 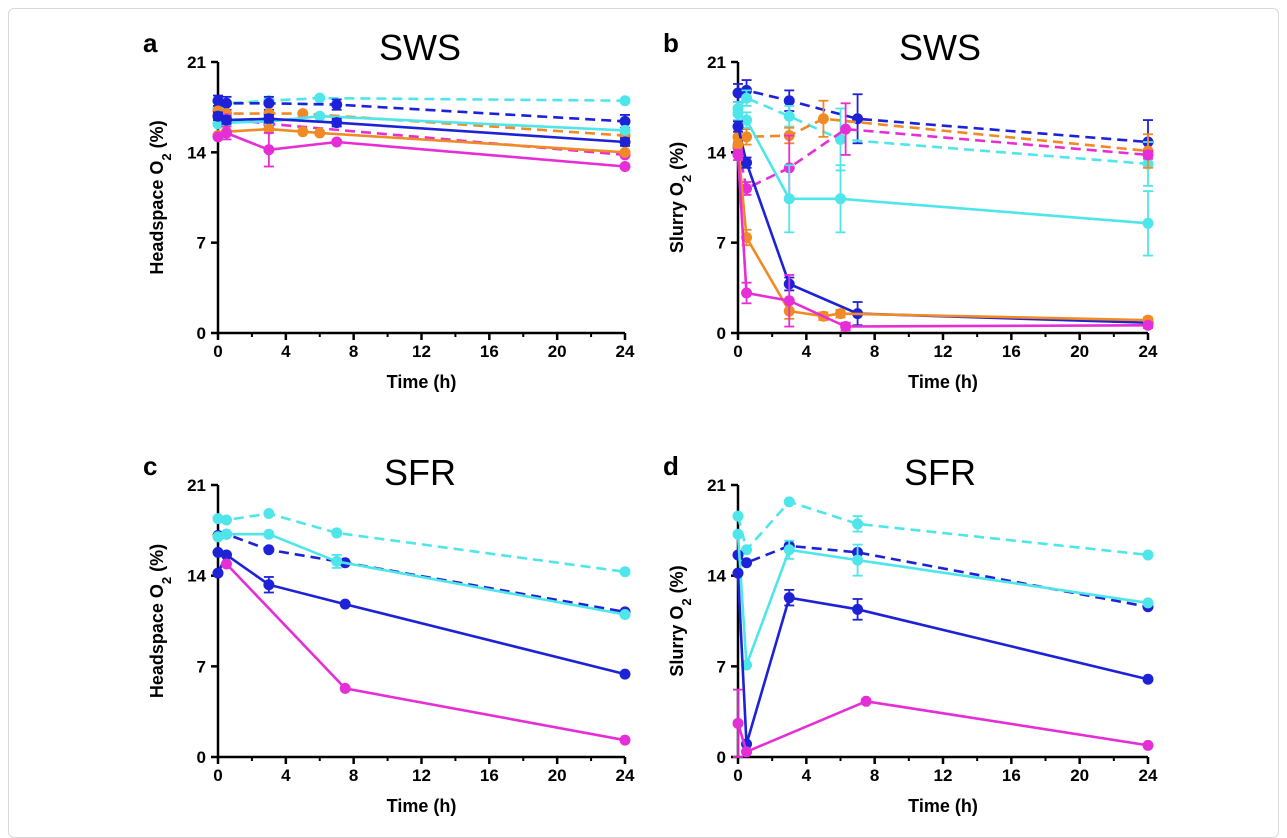 I want to click on y-axis-title-main: Headspace O, so click(x=157, y=641).